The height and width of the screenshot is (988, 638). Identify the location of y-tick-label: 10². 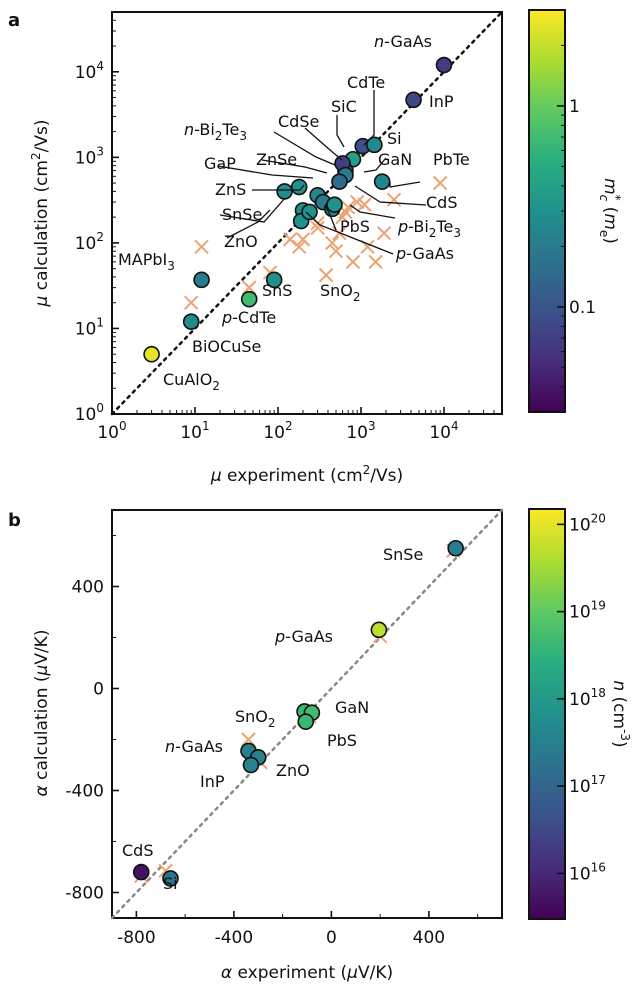
(89, 242).